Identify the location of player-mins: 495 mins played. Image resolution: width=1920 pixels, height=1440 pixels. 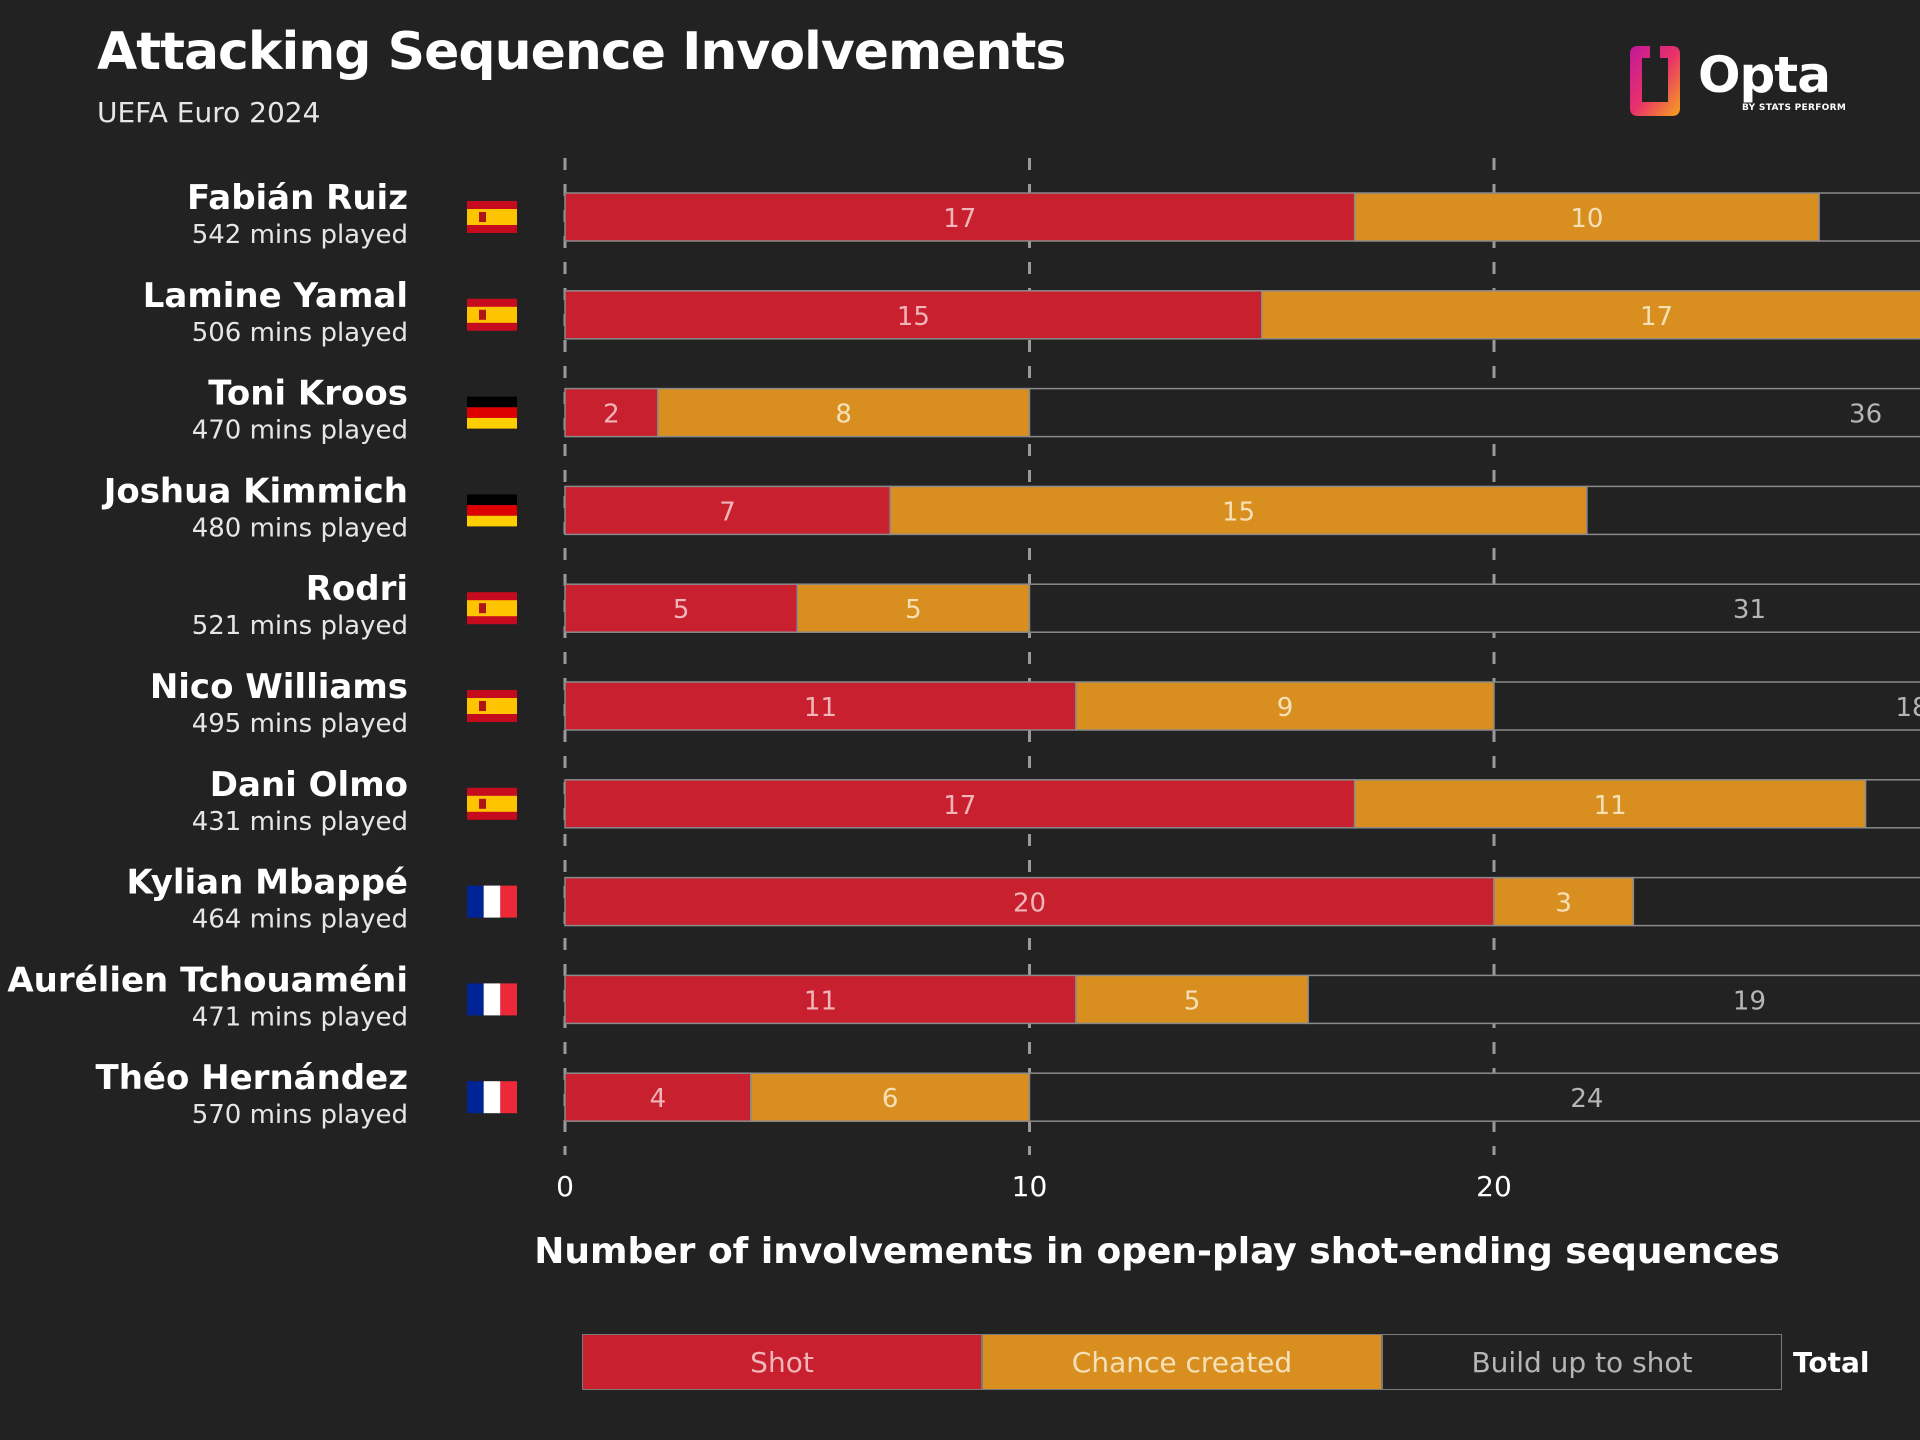
(300, 724).